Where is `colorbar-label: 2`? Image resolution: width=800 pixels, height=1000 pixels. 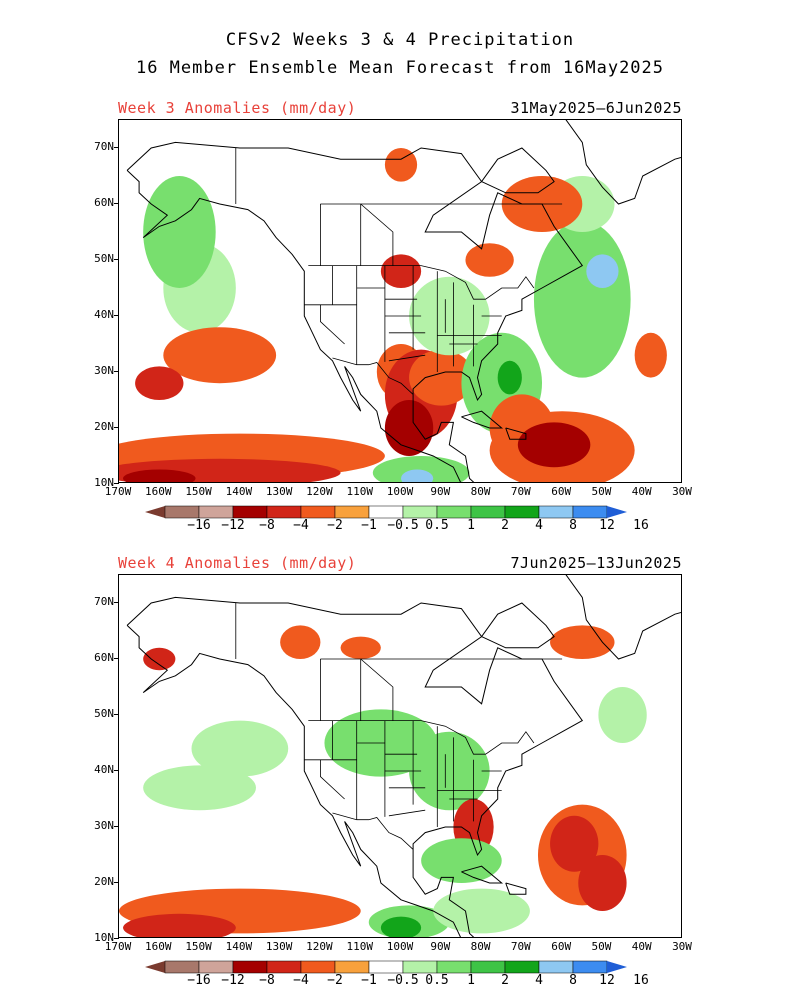
colorbar-label: 2 is located at coordinates (505, 525).